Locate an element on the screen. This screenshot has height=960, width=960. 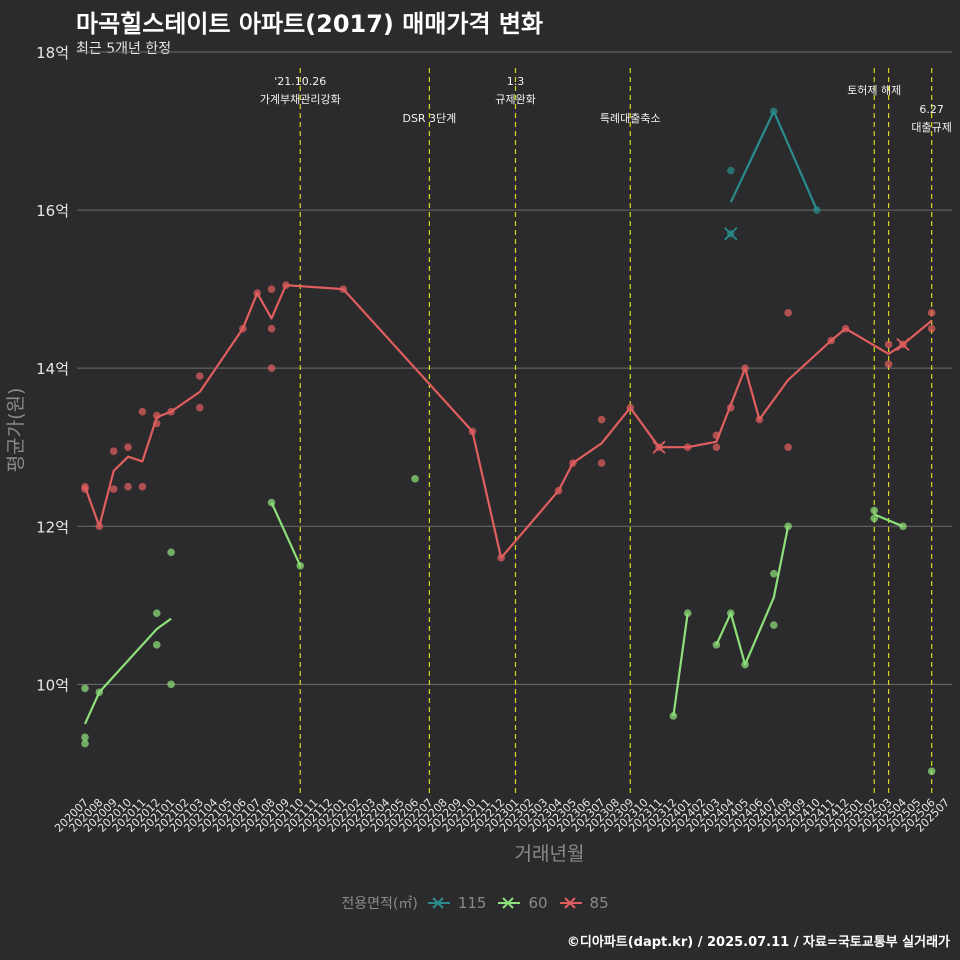
legend-label-85: 85 is located at coordinates (599, 903).